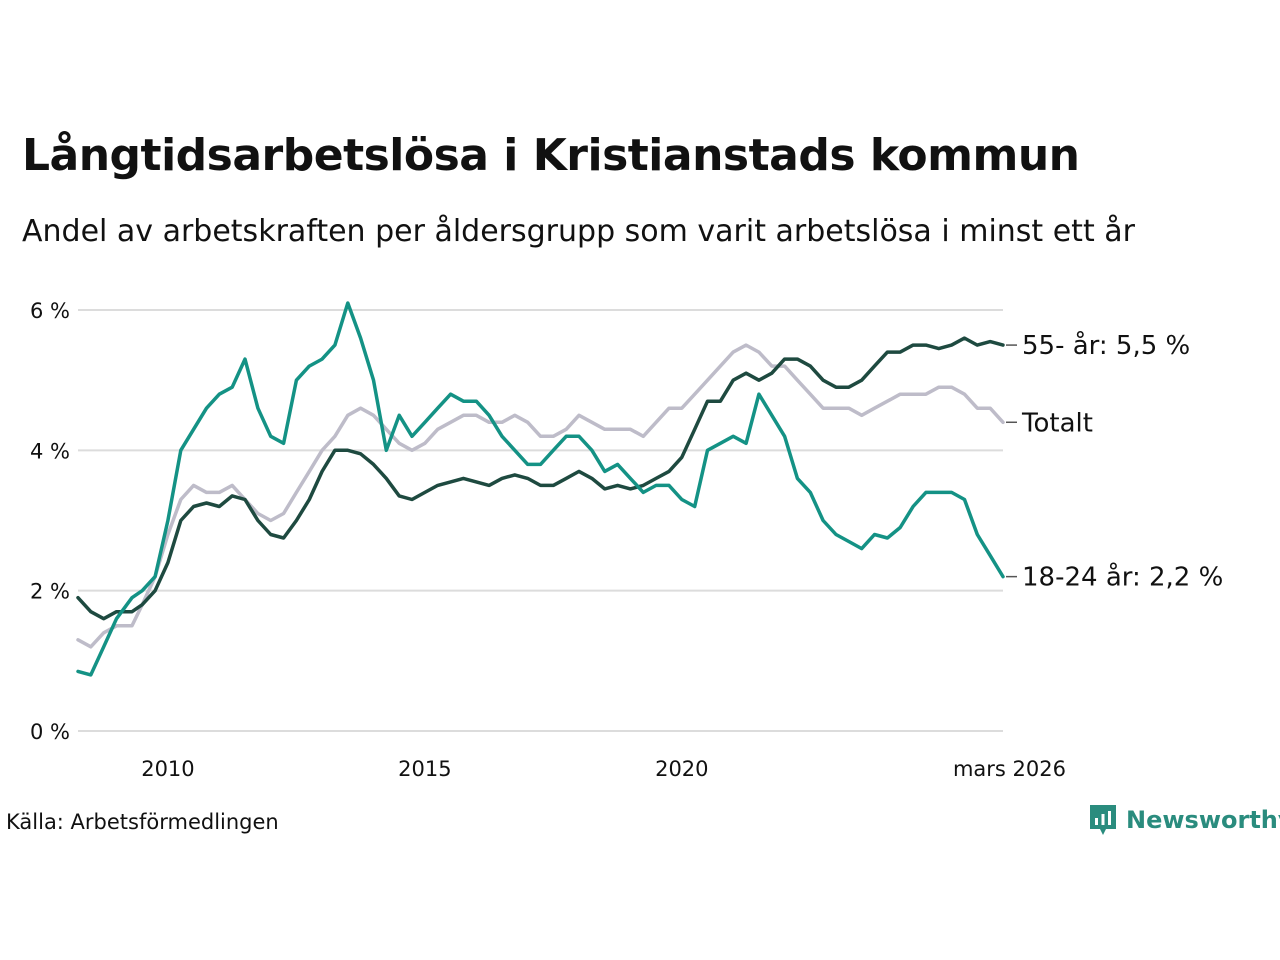  Describe the element at coordinates (681, 769) in the screenshot. I see `x-tick-label: 2020` at that location.